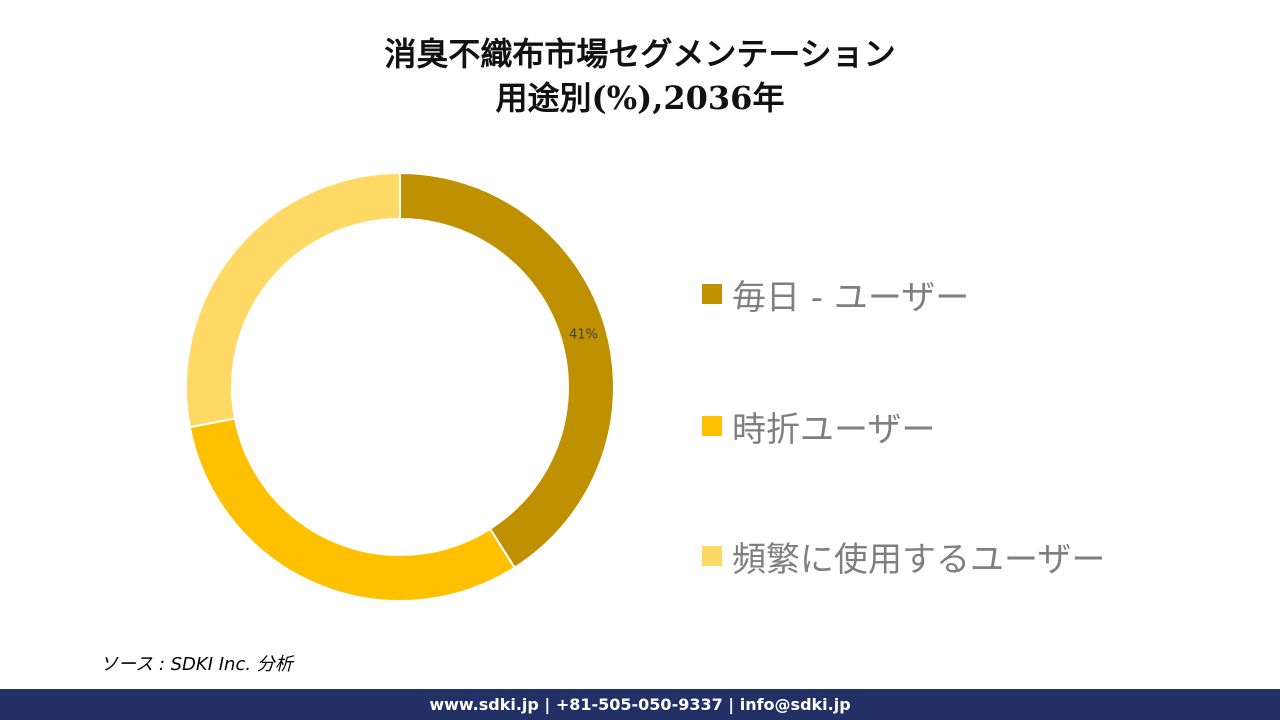 The image size is (1280, 720). I want to click on legend-label-daily: 毎日 - ユーザー, so click(851, 297).